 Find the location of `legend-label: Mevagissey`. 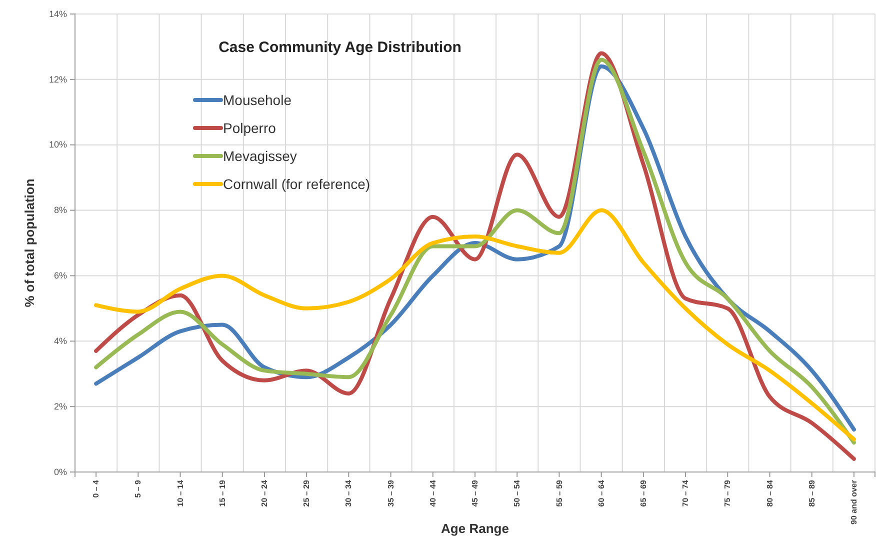

legend-label: Mevagissey is located at coordinates (260, 156).